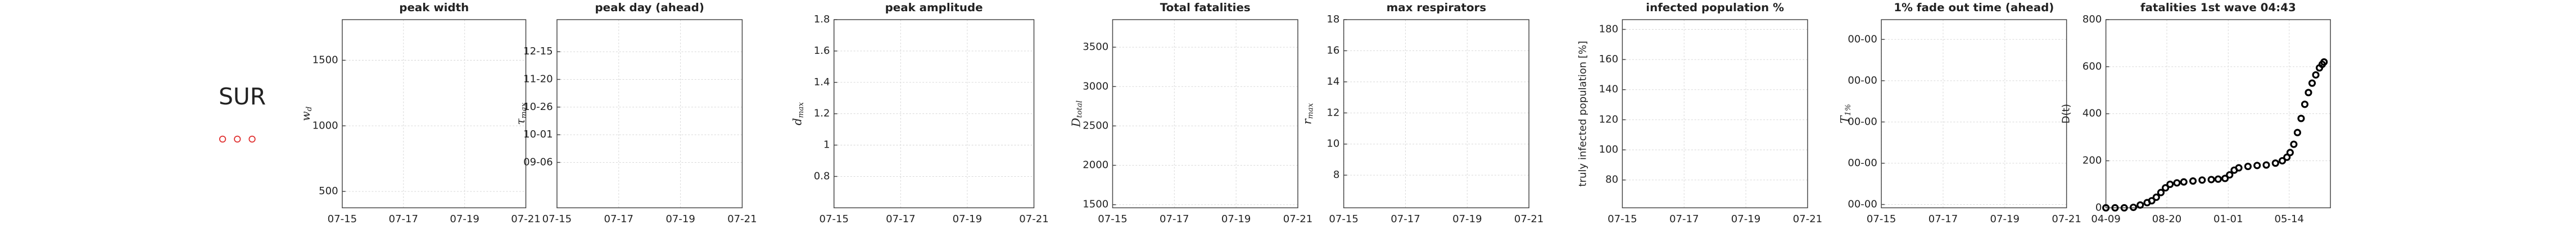 This screenshot has height=234, width=2576. I want to click on y-tick-label: 16, so click(1333, 50).